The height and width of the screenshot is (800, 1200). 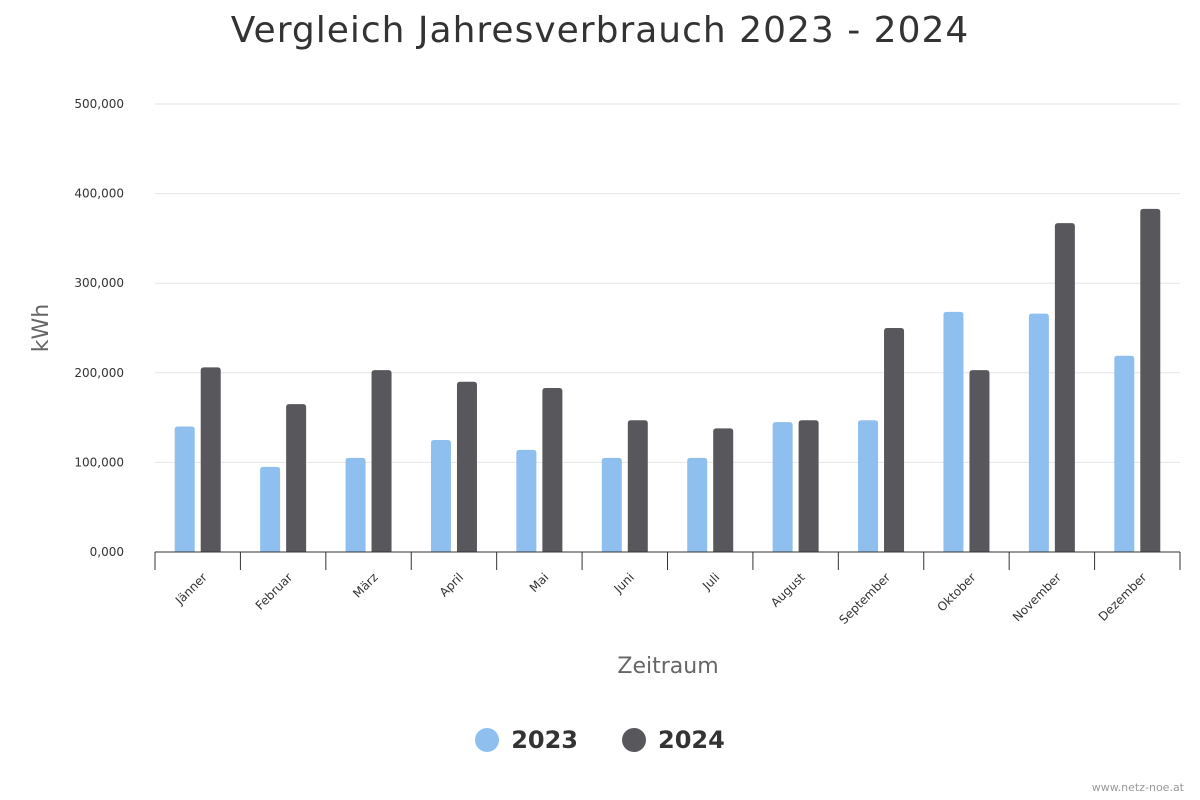 I want to click on legend-label-2024: 2024, so click(x=691, y=740).